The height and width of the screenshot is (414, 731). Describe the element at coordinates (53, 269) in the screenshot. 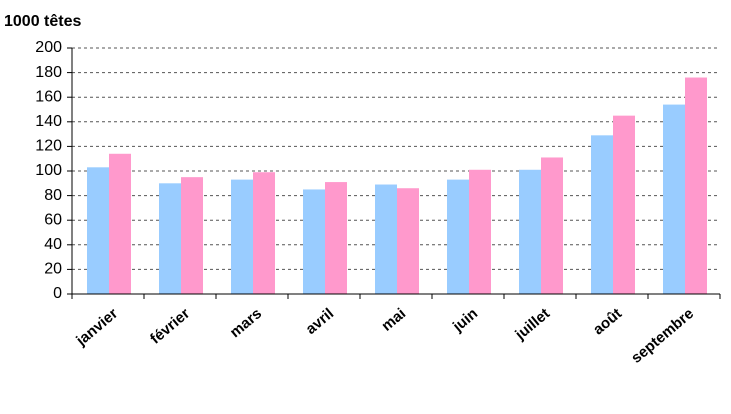

I see `y-tick-label: 20` at that location.